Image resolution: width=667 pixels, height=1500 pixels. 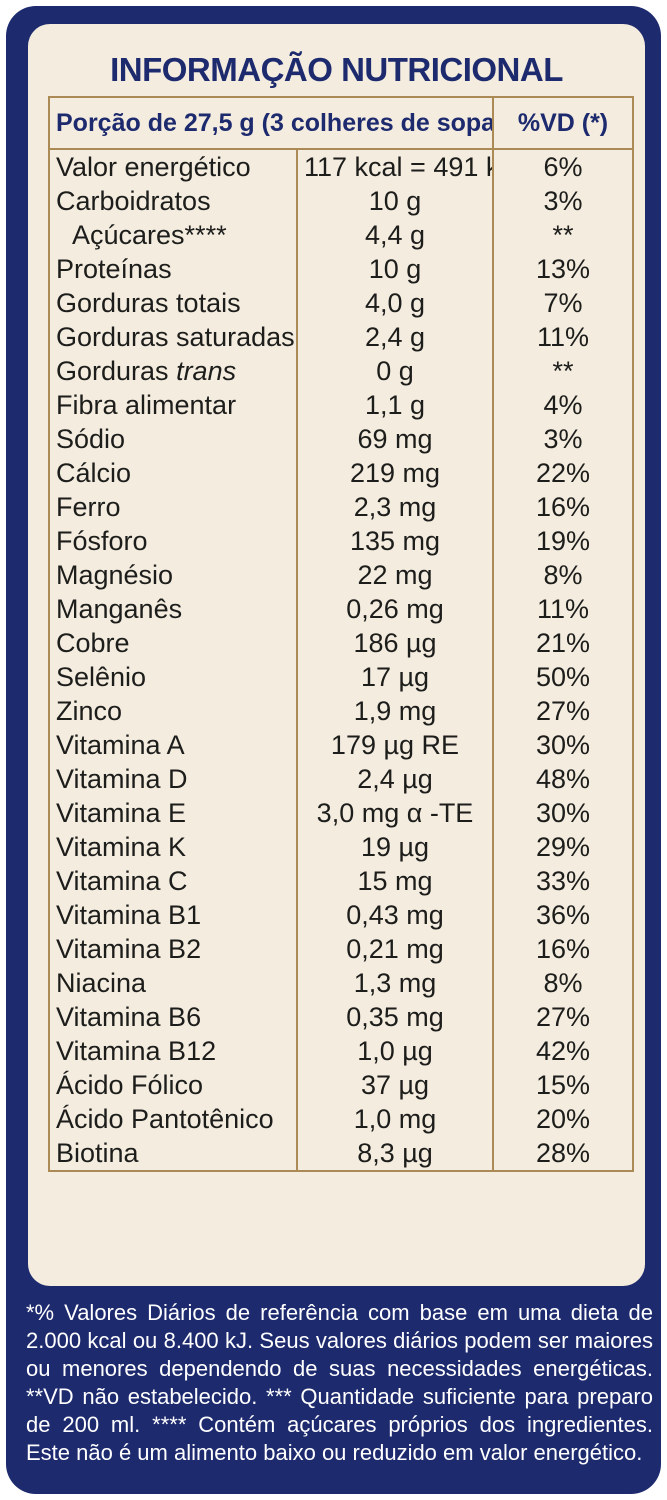 What do you see at coordinates (173, 643) in the screenshot?
I see `nutrient-name: Cobre` at bounding box center [173, 643].